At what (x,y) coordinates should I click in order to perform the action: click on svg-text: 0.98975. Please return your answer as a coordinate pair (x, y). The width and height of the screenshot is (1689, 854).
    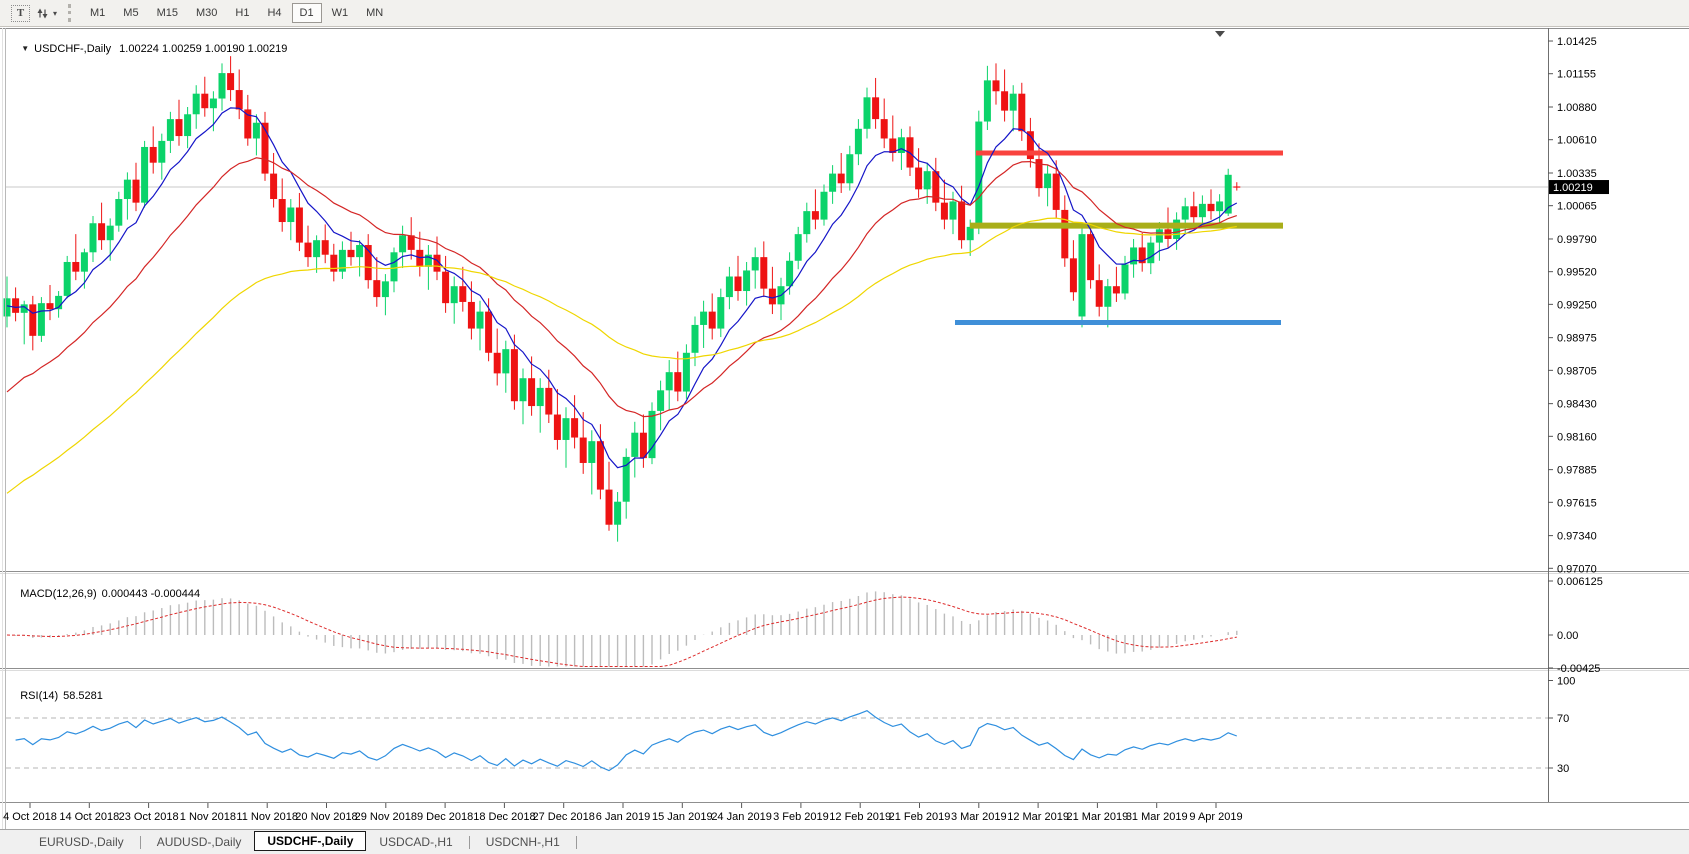
    Looking at the image, I should click on (1577, 339).